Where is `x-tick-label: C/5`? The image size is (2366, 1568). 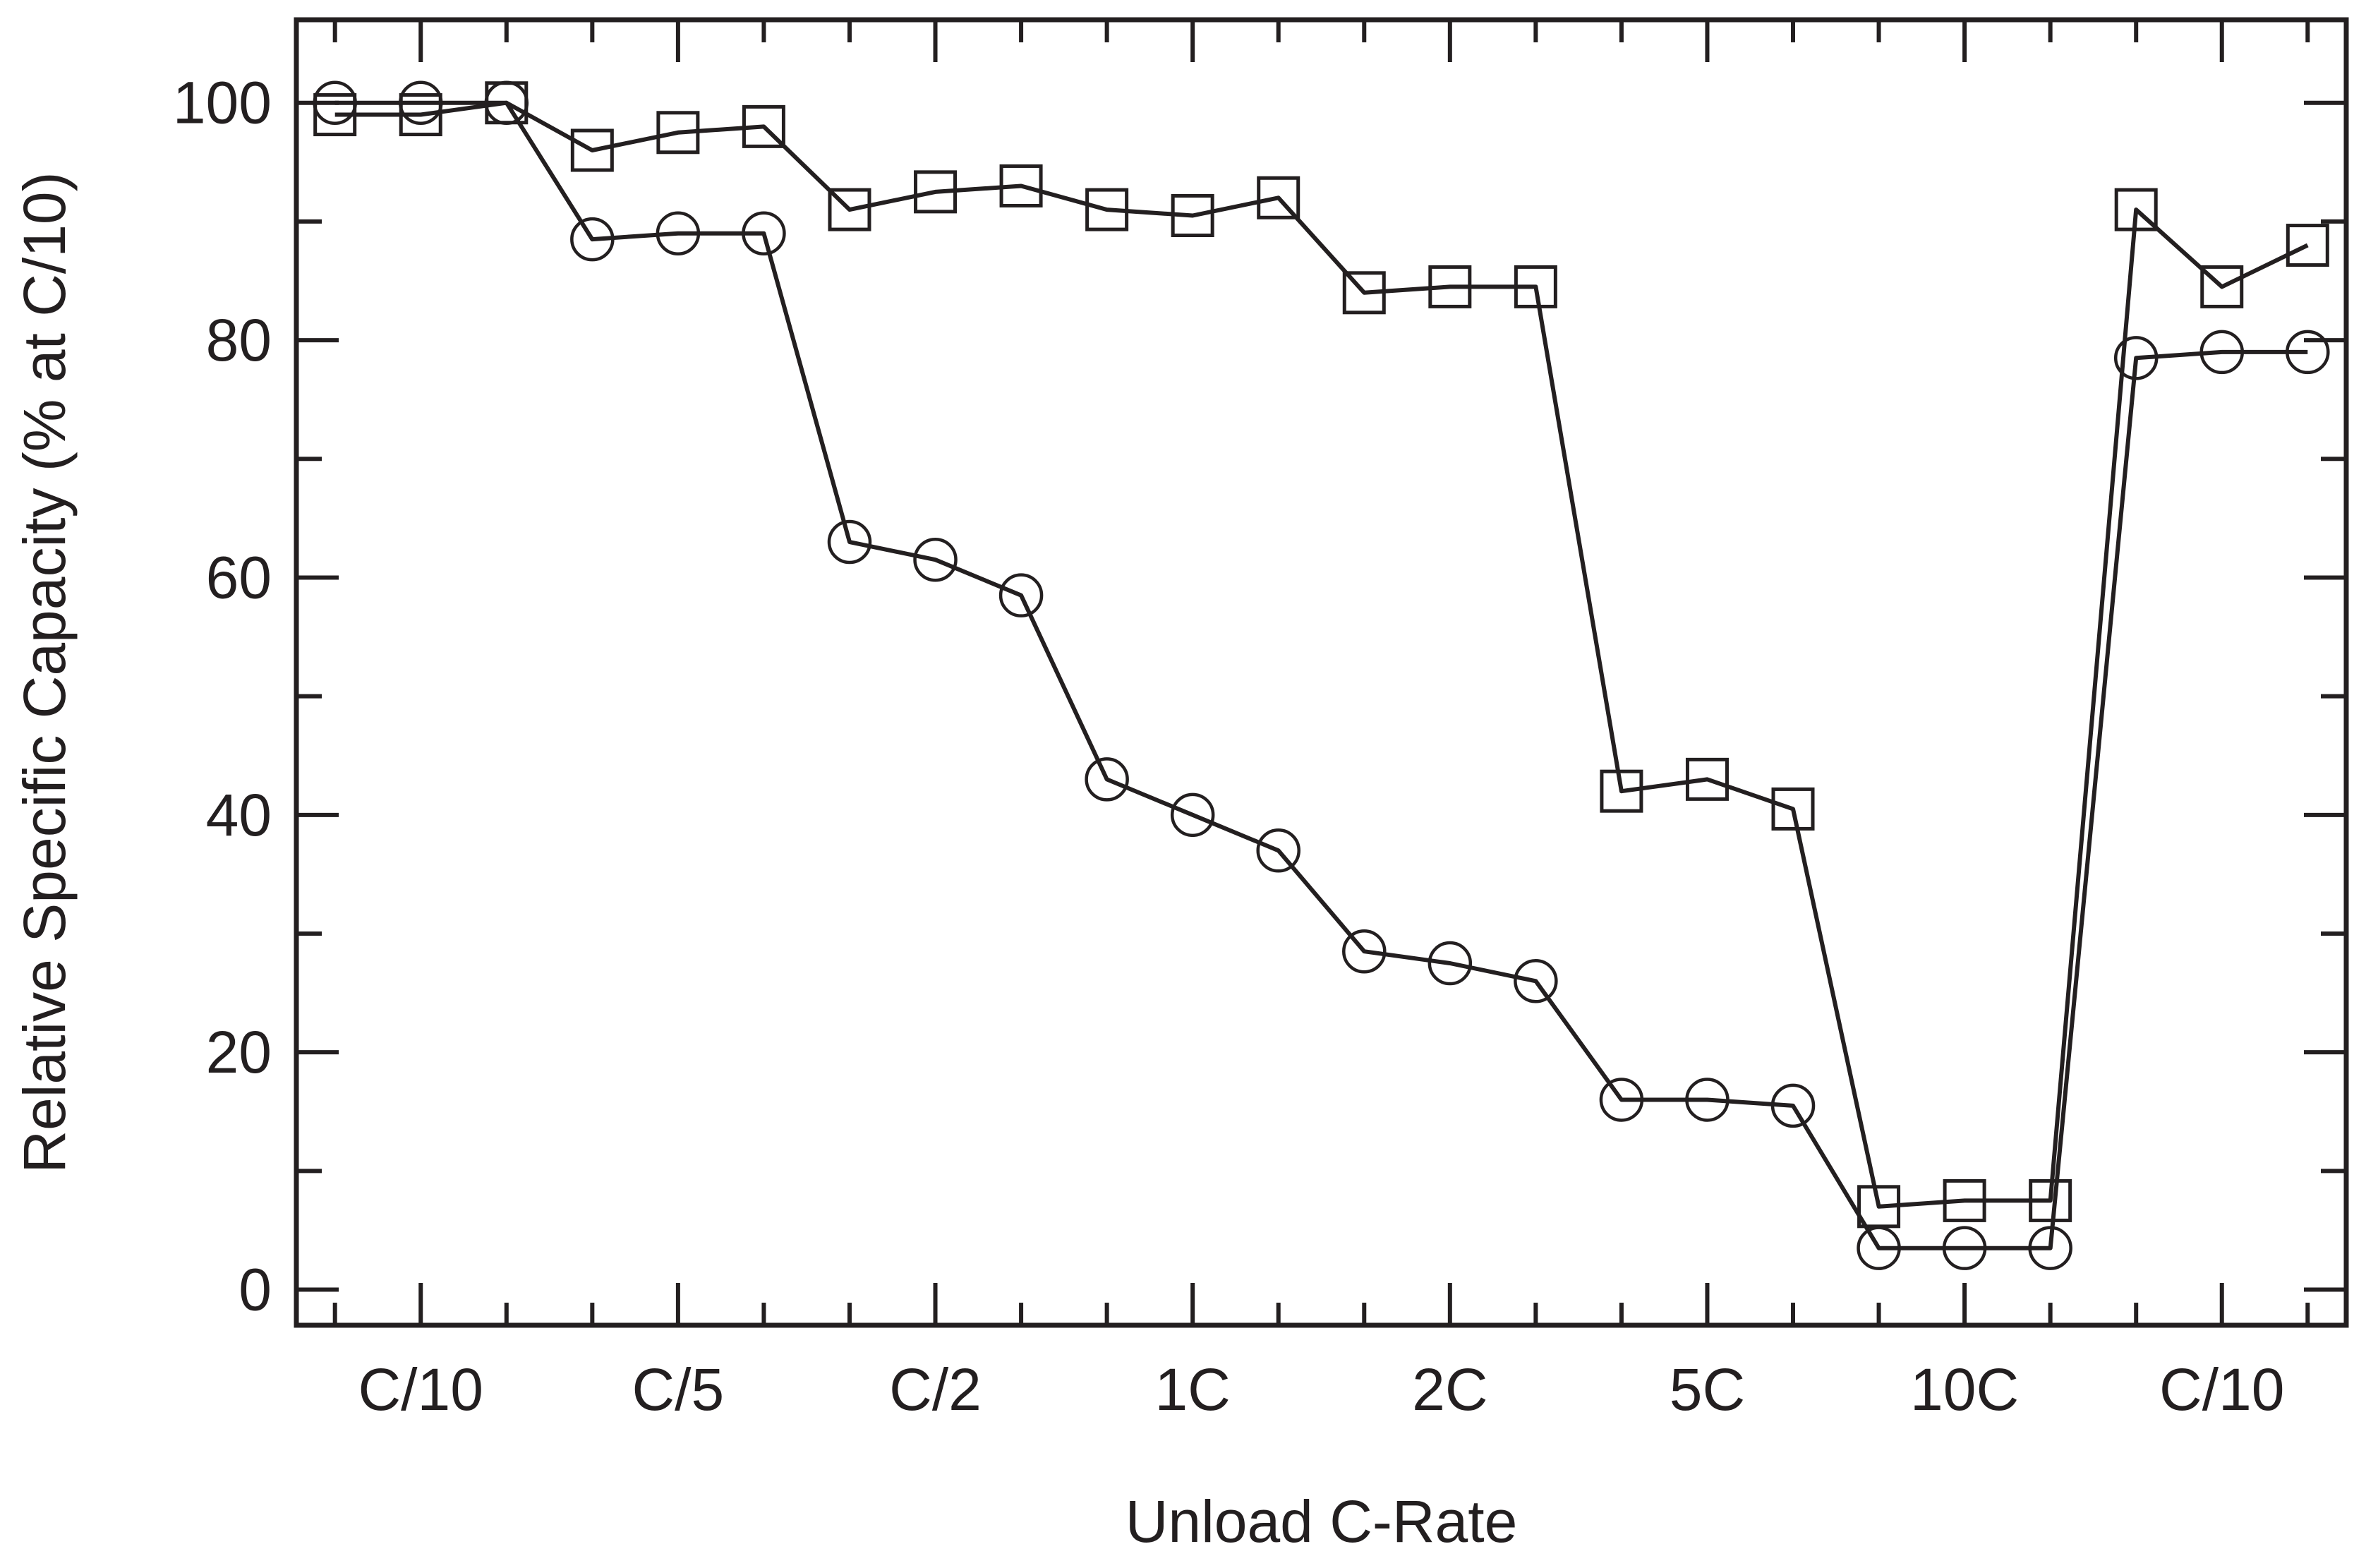 x-tick-label: C/5 is located at coordinates (678, 1389).